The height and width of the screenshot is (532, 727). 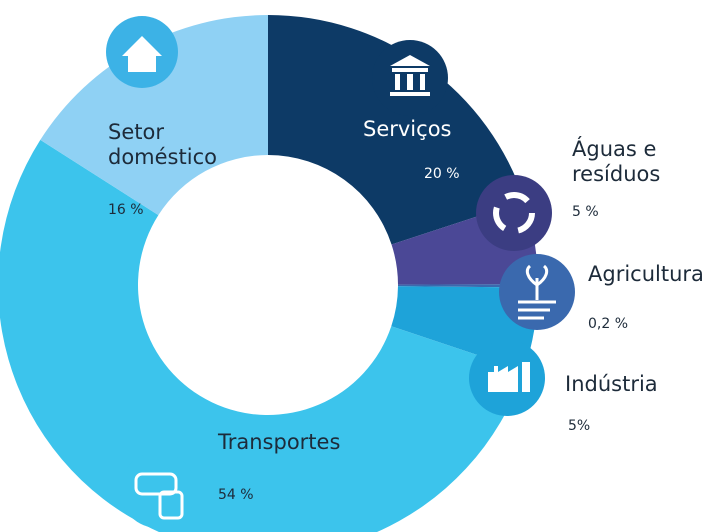 What do you see at coordinates (579, 426) in the screenshot?
I see `value-label: 5%` at bounding box center [579, 426].